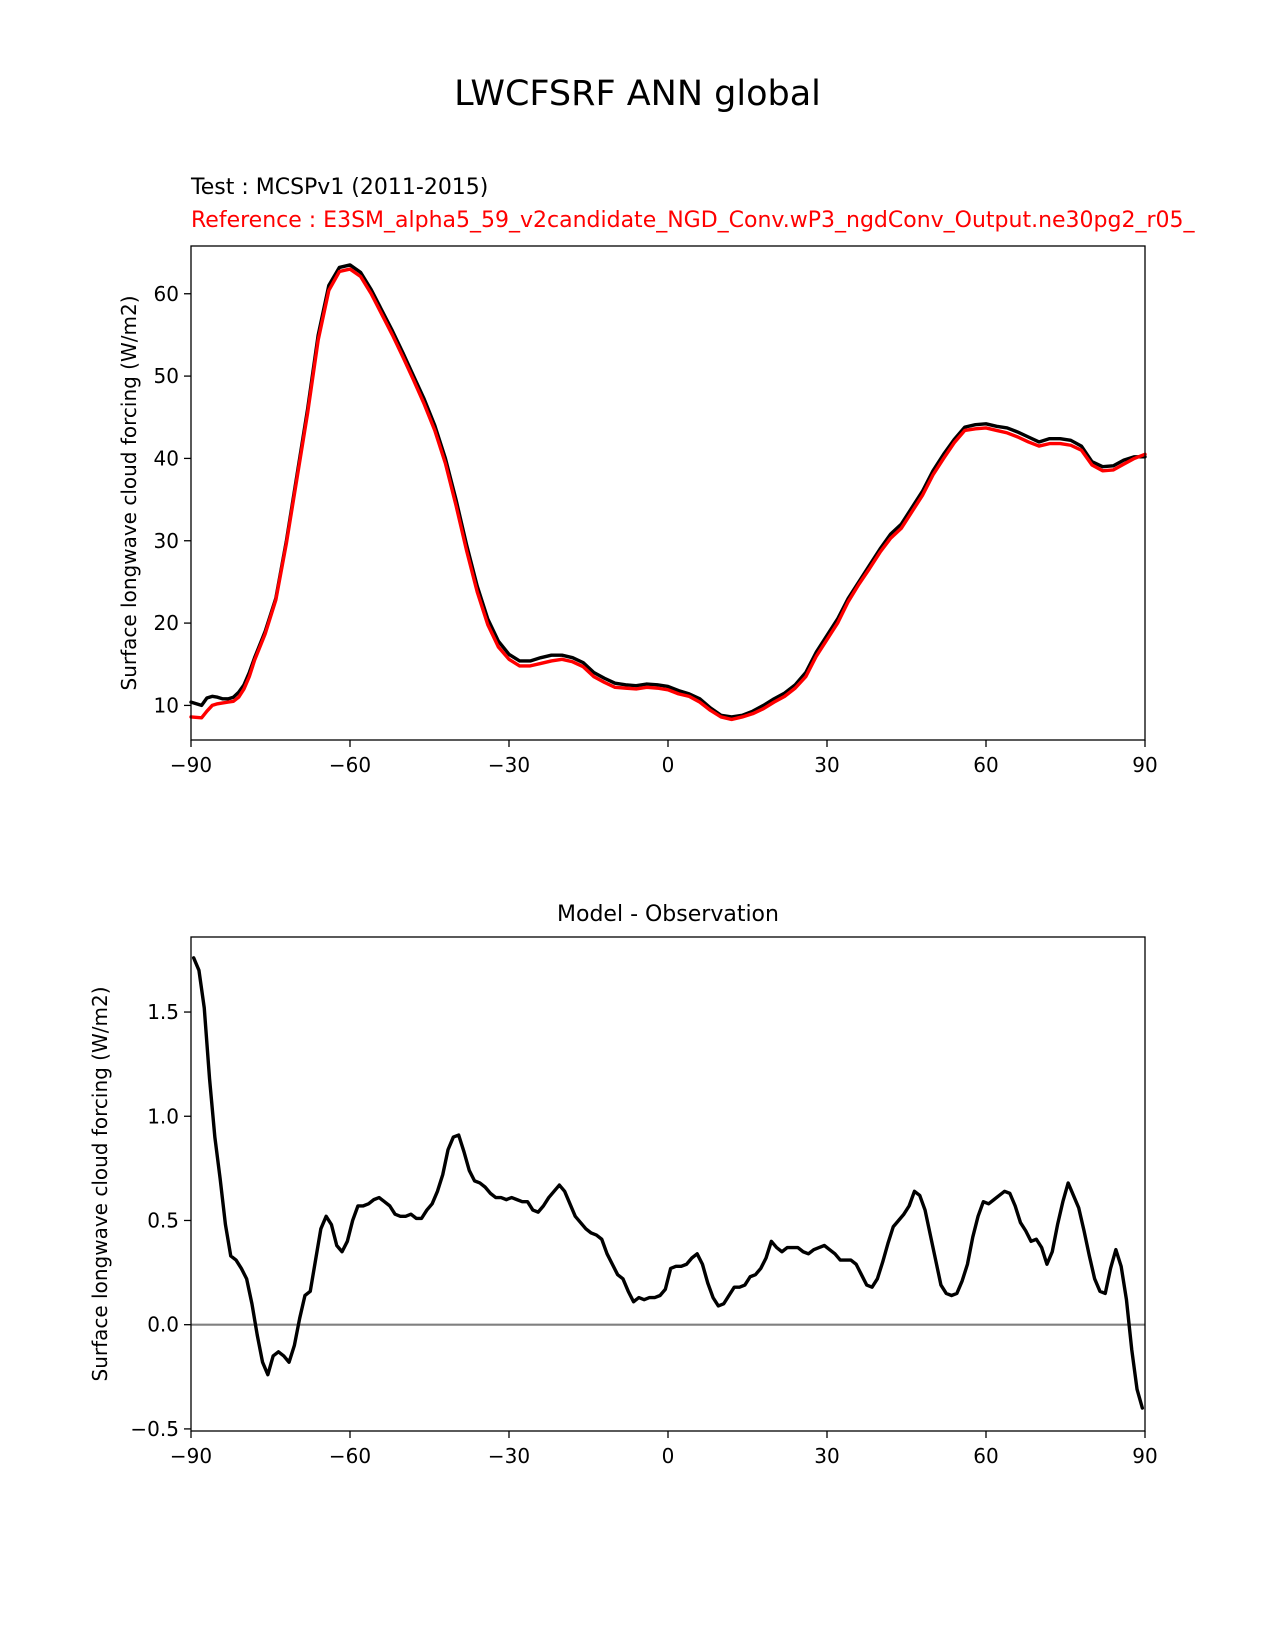  I want to click on top-y-tick-label: 50, so click(166, 376).